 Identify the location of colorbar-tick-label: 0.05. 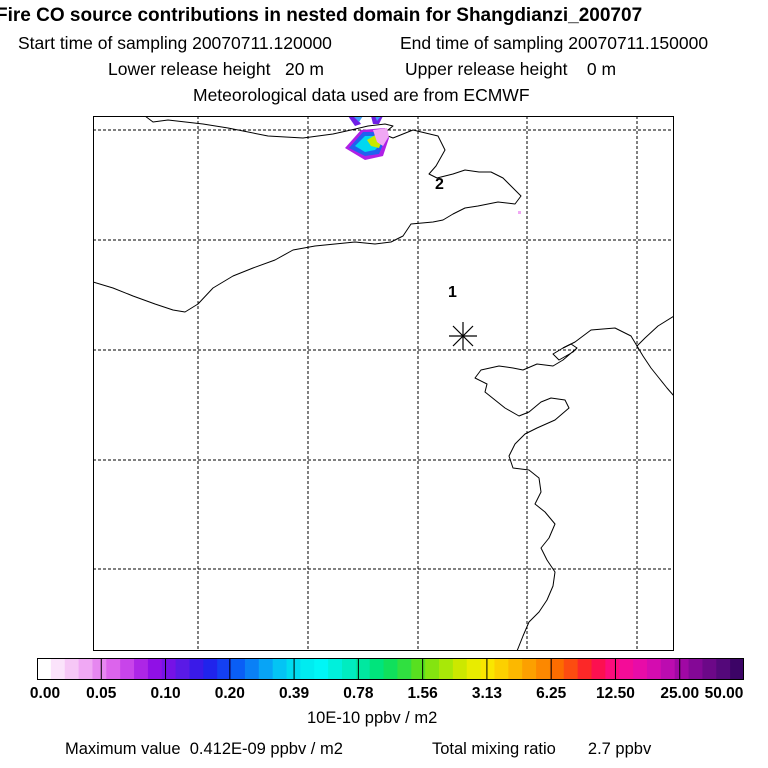
(101, 693).